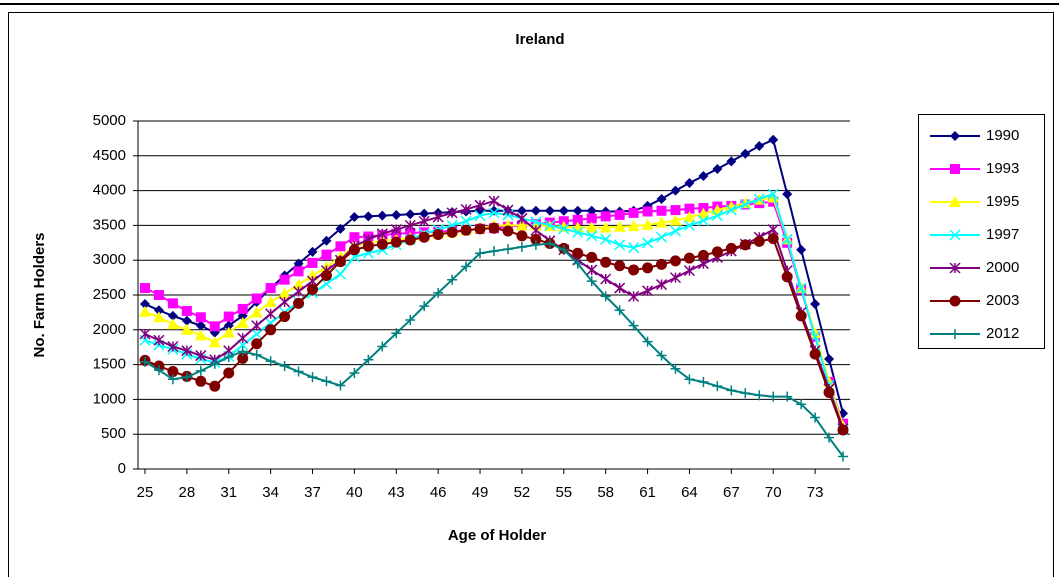 This screenshot has height=577, width=1059. What do you see at coordinates (145, 492) in the screenshot?
I see `x-tick-label: 25` at bounding box center [145, 492].